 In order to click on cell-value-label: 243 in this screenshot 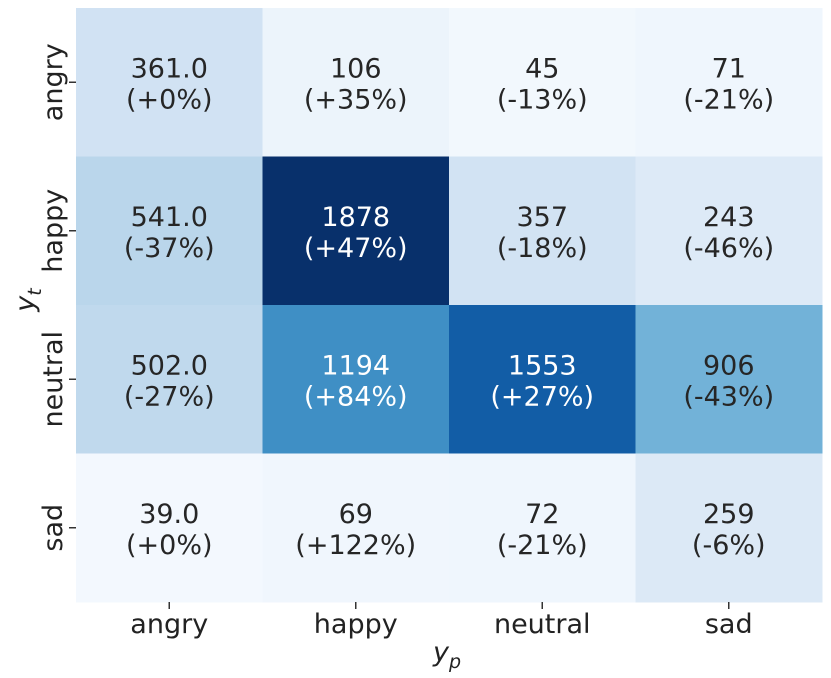, I will do `click(729, 217)`.